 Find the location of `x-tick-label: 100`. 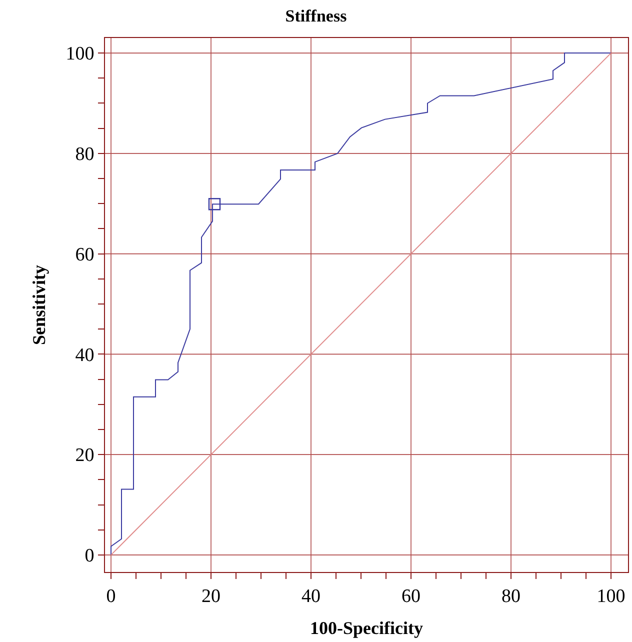

x-tick-label: 100 is located at coordinates (611, 596).